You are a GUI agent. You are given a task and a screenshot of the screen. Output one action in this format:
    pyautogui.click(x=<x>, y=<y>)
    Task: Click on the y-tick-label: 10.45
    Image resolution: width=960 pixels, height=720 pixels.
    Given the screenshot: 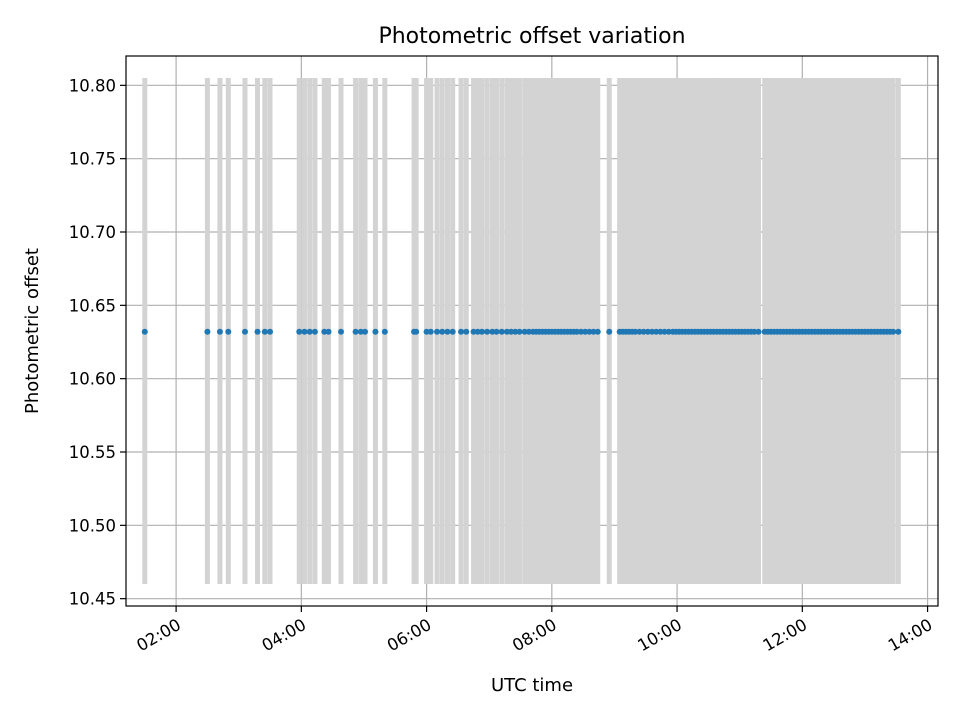 What is the action you would take?
    pyautogui.click(x=92, y=599)
    